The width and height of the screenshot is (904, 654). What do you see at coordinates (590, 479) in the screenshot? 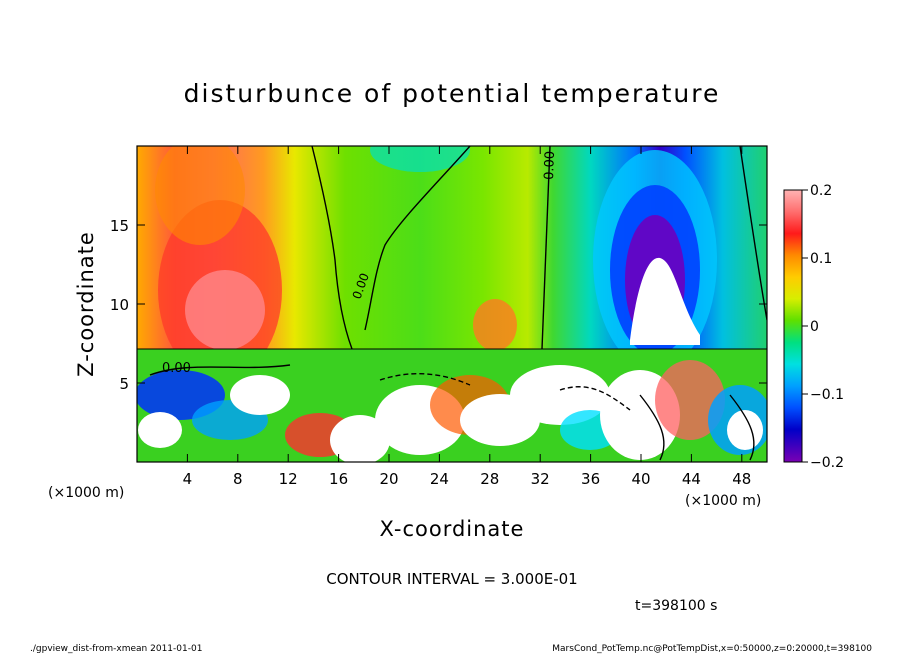
I see `x-tick-label: 36` at bounding box center [590, 479].